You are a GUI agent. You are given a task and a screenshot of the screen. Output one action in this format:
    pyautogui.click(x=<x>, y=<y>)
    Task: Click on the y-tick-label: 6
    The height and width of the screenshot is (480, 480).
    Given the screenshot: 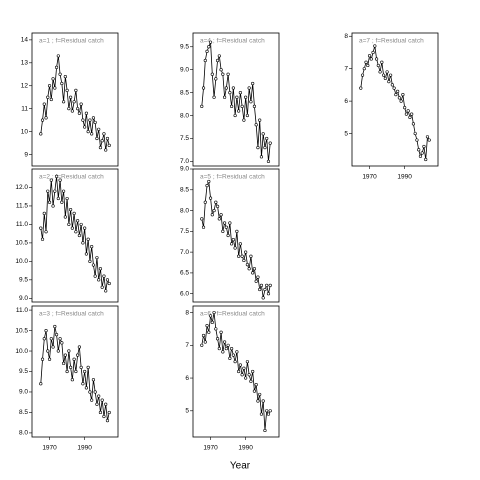 What is the action you would take?
    pyautogui.click(x=346, y=101)
    